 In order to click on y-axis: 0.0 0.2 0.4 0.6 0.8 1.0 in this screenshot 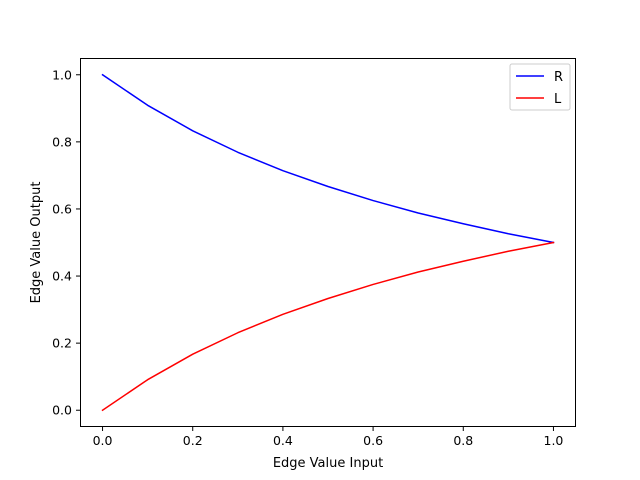, I will do `click(66, 242)`.